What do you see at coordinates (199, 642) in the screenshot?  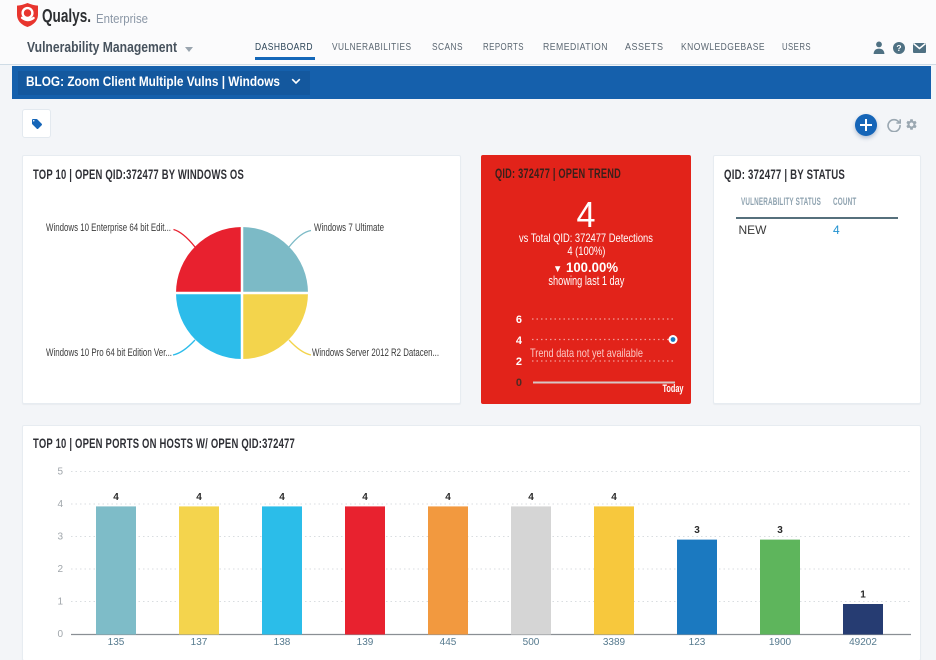 I see `svg-text: 137` at bounding box center [199, 642].